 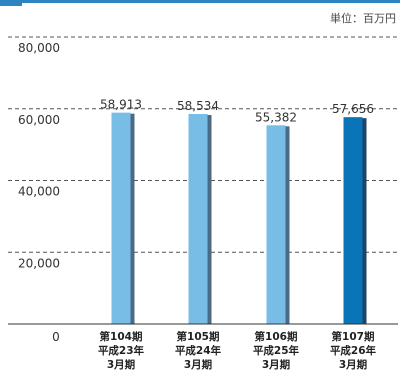 What do you see at coordinates (39, 48) in the screenshot?
I see `y-tick-label: 80,000` at bounding box center [39, 48].